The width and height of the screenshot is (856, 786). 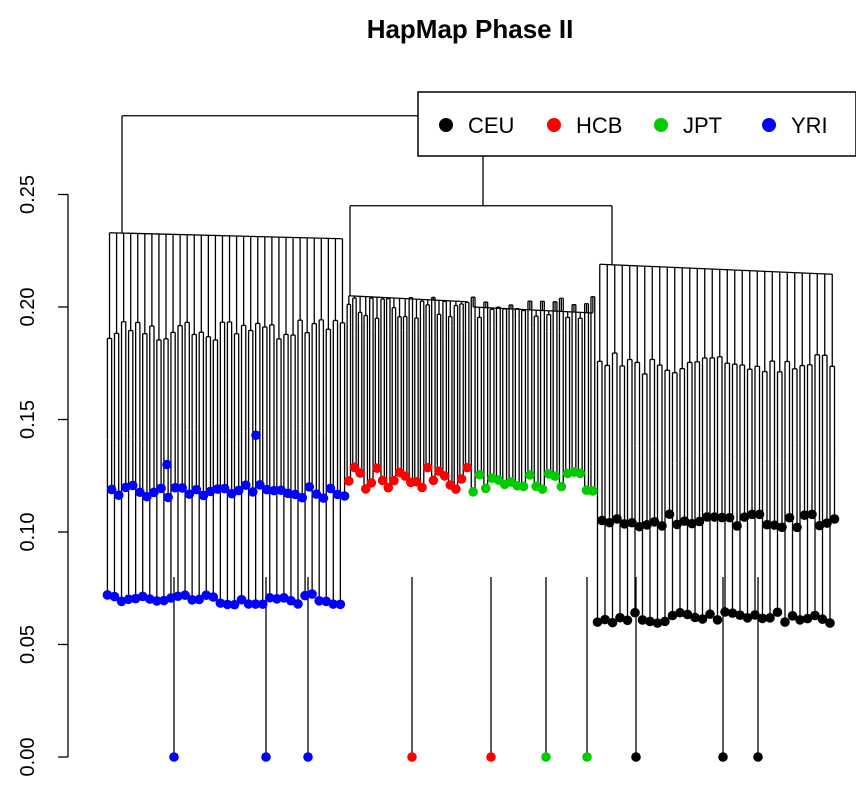 What do you see at coordinates (470, 29) in the screenshot?
I see `chart-title: HapMap Phase II` at bounding box center [470, 29].